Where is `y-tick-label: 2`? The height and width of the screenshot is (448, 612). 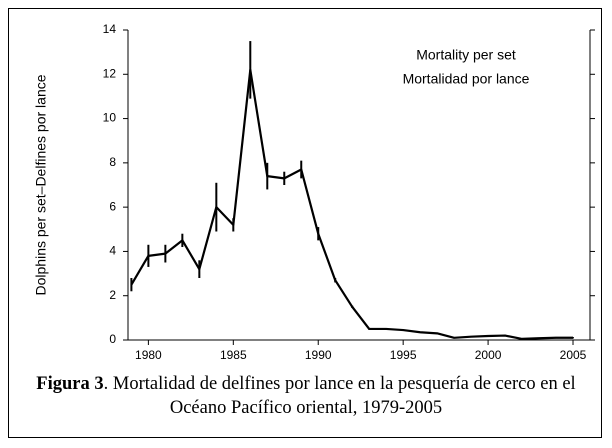
y-tick-label: 2 is located at coordinates (112, 295).